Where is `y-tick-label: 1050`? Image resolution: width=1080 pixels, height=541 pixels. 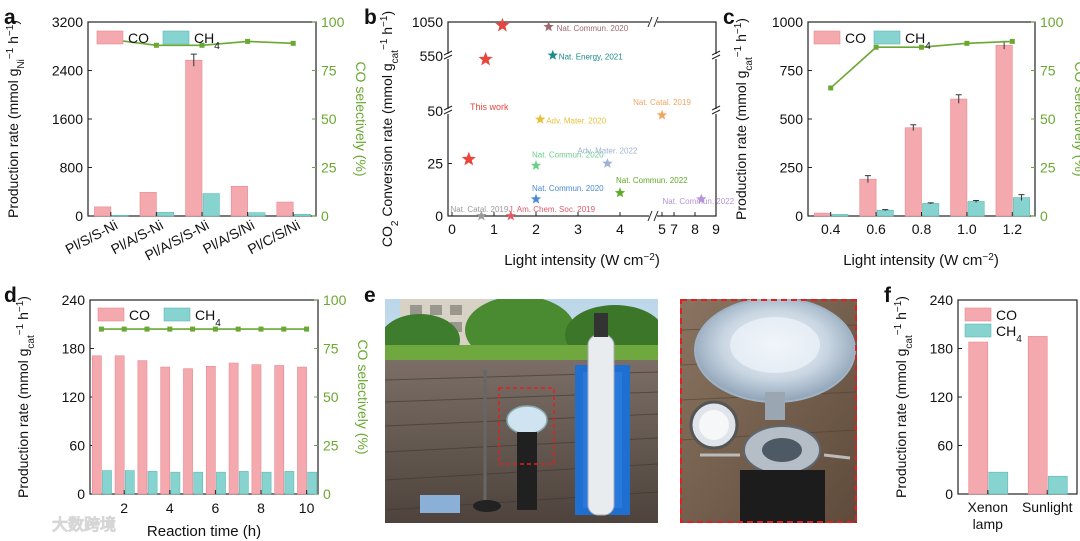
y-tick-label: 1050 is located at coordinates (427, 22).